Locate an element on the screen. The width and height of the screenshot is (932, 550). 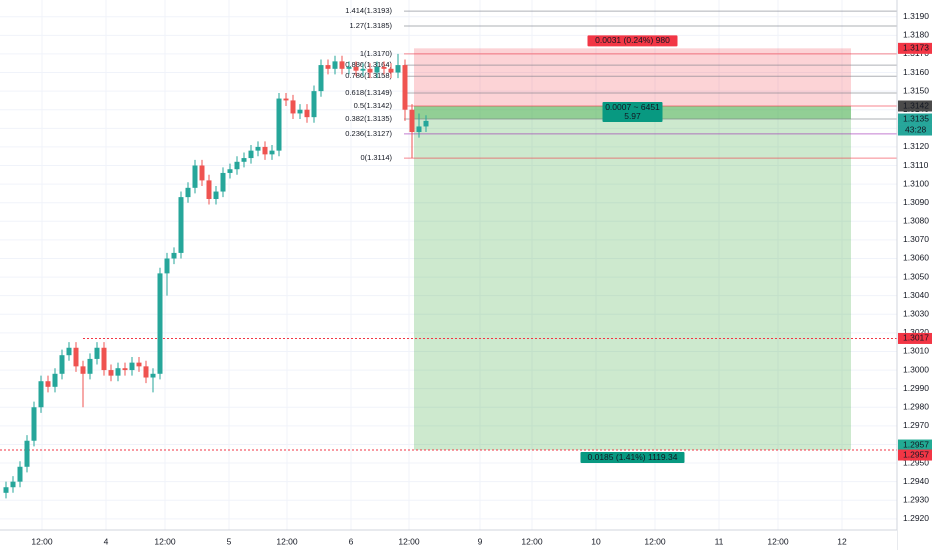
fib-label: 0.382(1.3135) is located at coordinates (368, 118).